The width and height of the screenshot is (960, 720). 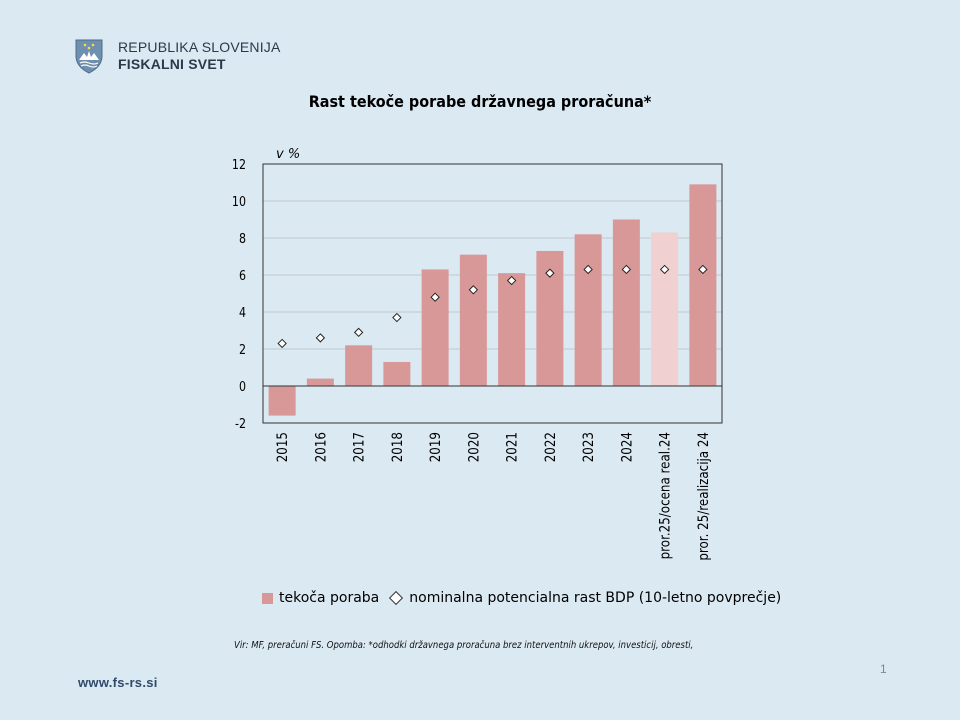 I want to click on x-tick-label: 2017, so click(x=360, y=447).